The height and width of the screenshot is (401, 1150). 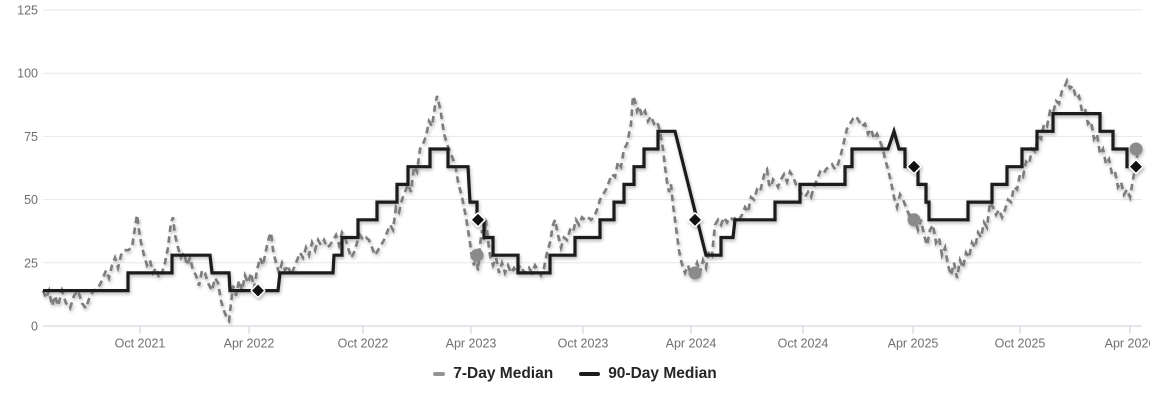 I want to click on chart-legend: 7-Day Median 90-Day Median, so click(x=575, y=374).